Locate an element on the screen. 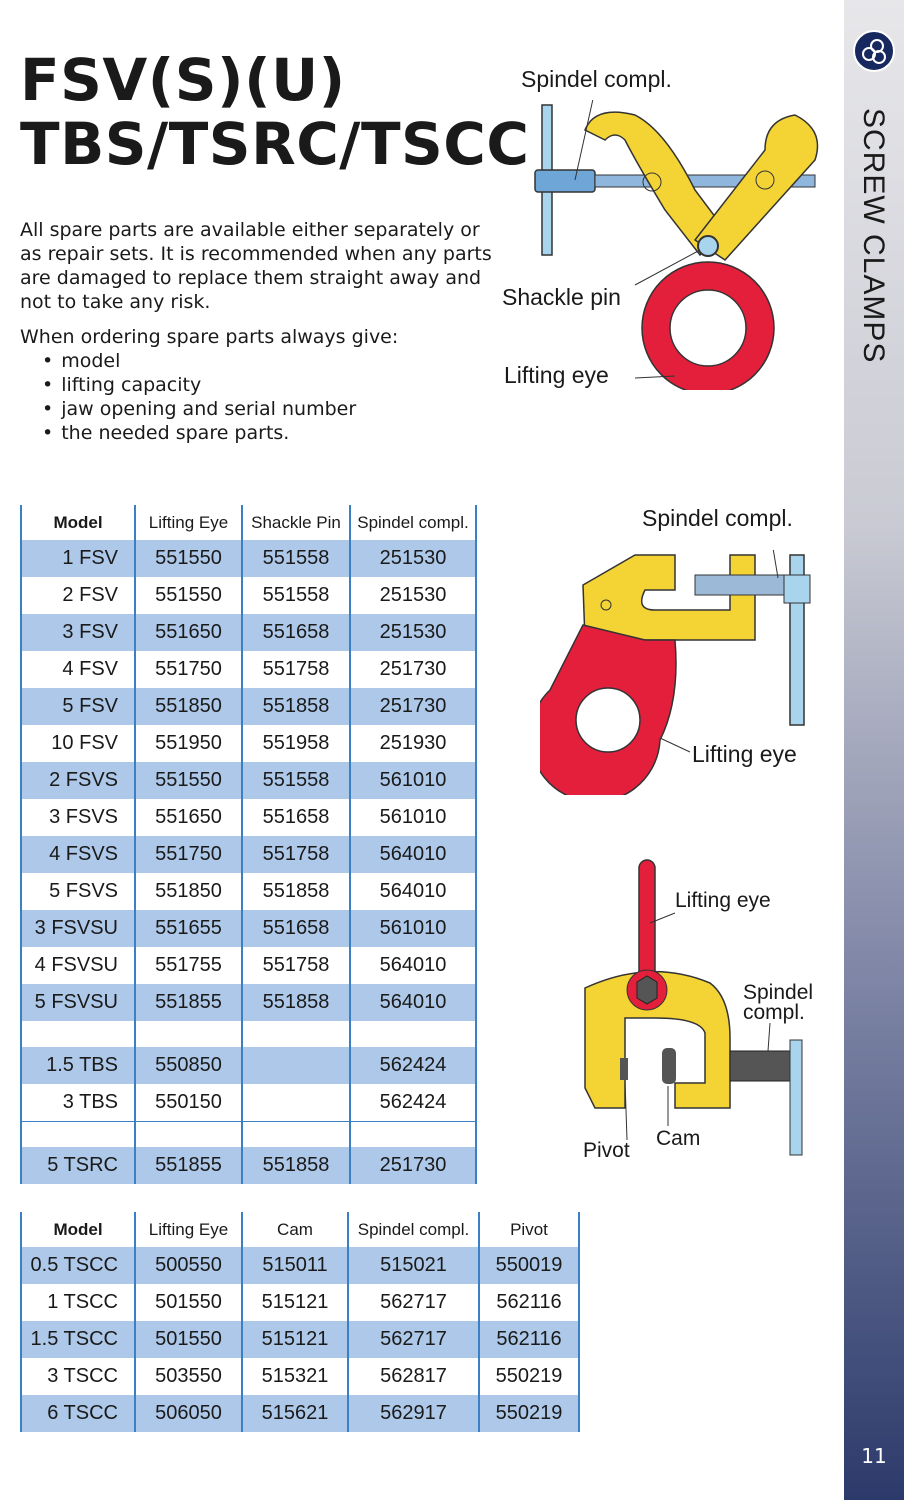 This screenshot has height=1500, width=904. table-cell: 515011 is located at coordinates (295, 1265).